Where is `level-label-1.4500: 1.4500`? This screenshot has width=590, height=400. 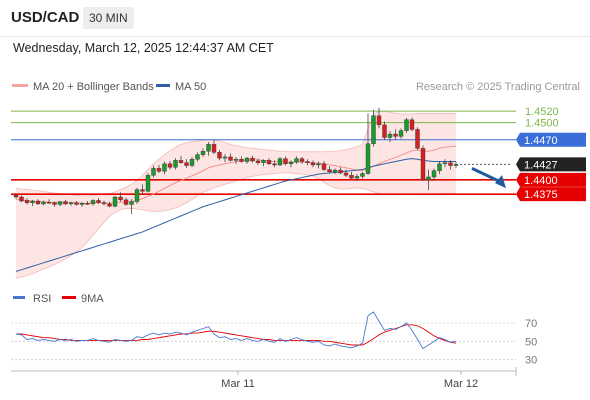 level-label-1.4500: 1.4500 is located at coordinates (542, 124).